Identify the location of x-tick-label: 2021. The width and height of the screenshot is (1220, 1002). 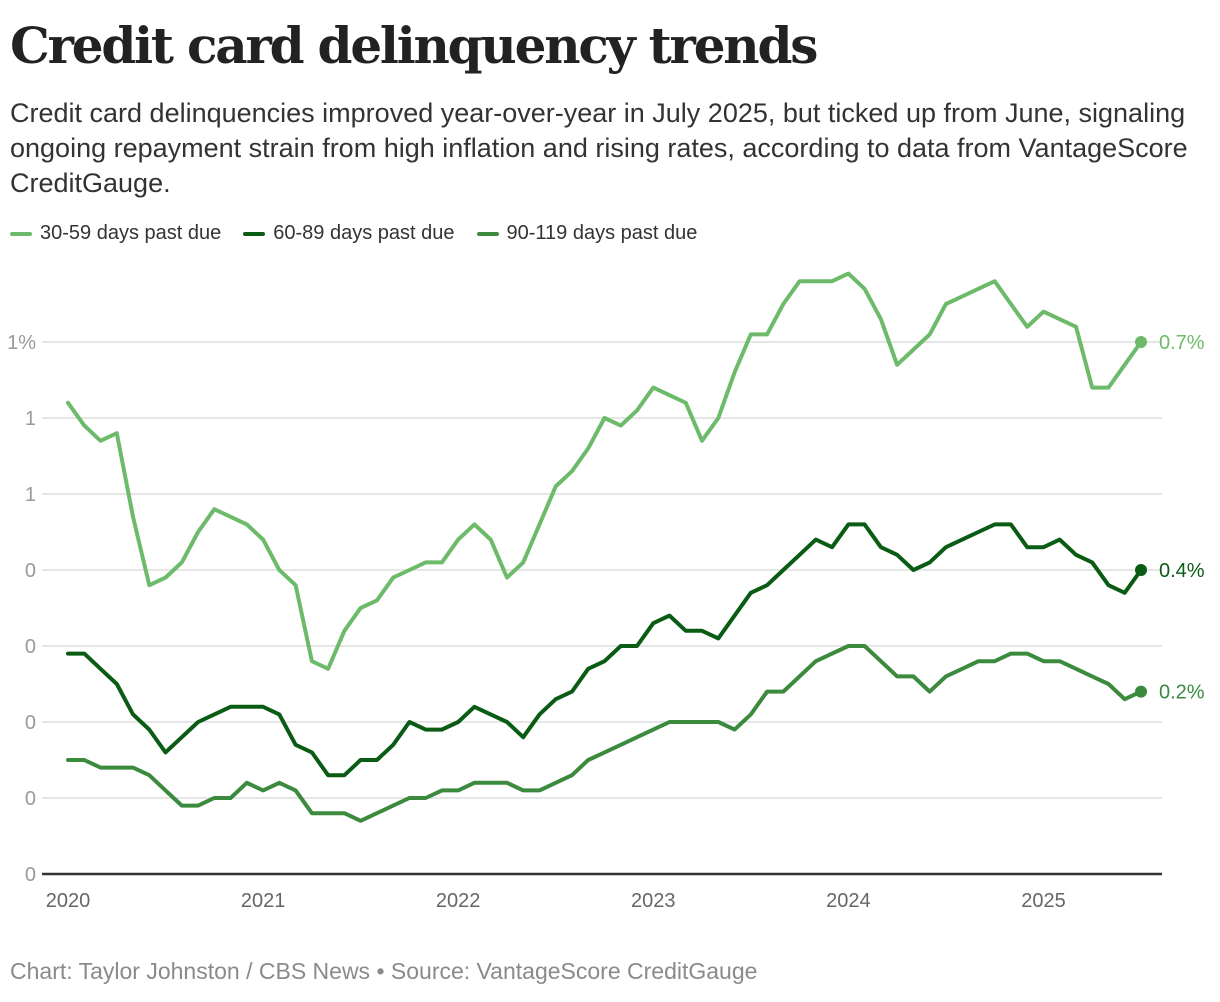
(263, 901).